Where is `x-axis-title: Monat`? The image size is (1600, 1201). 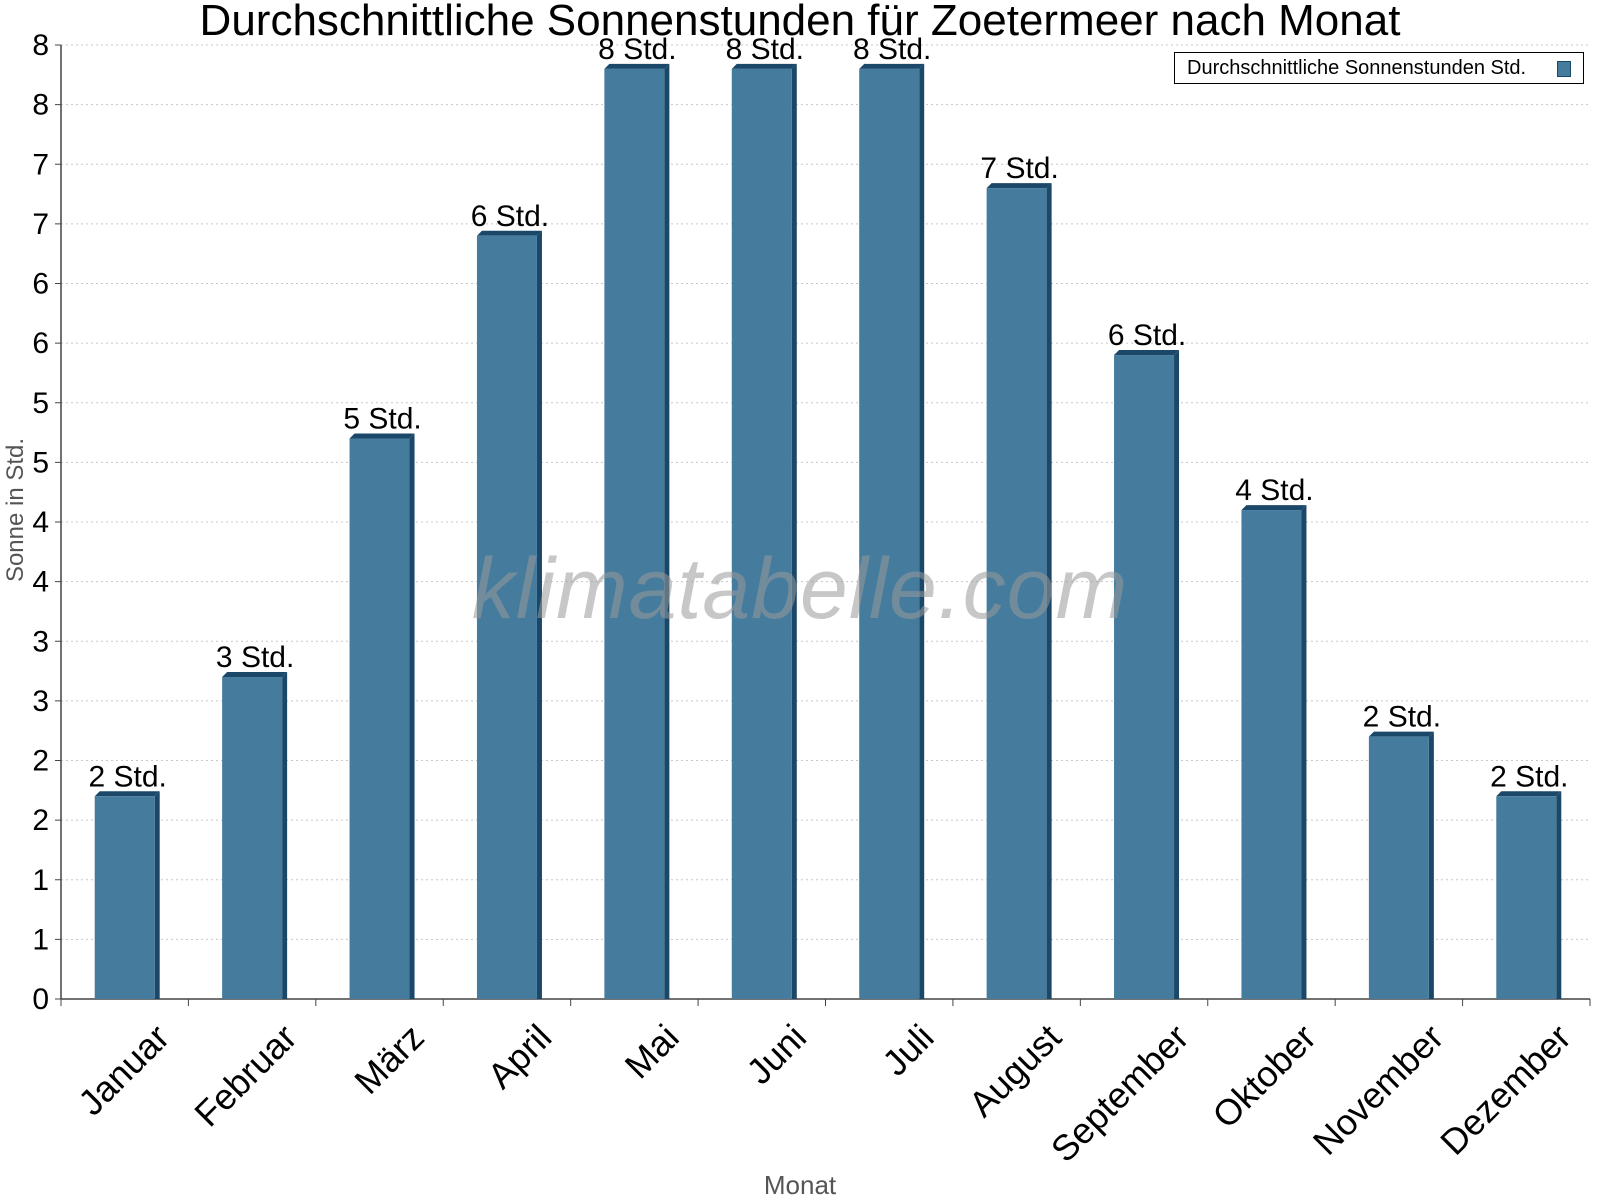 x-axis-title: Monat is located at coordinates (800, 1185).